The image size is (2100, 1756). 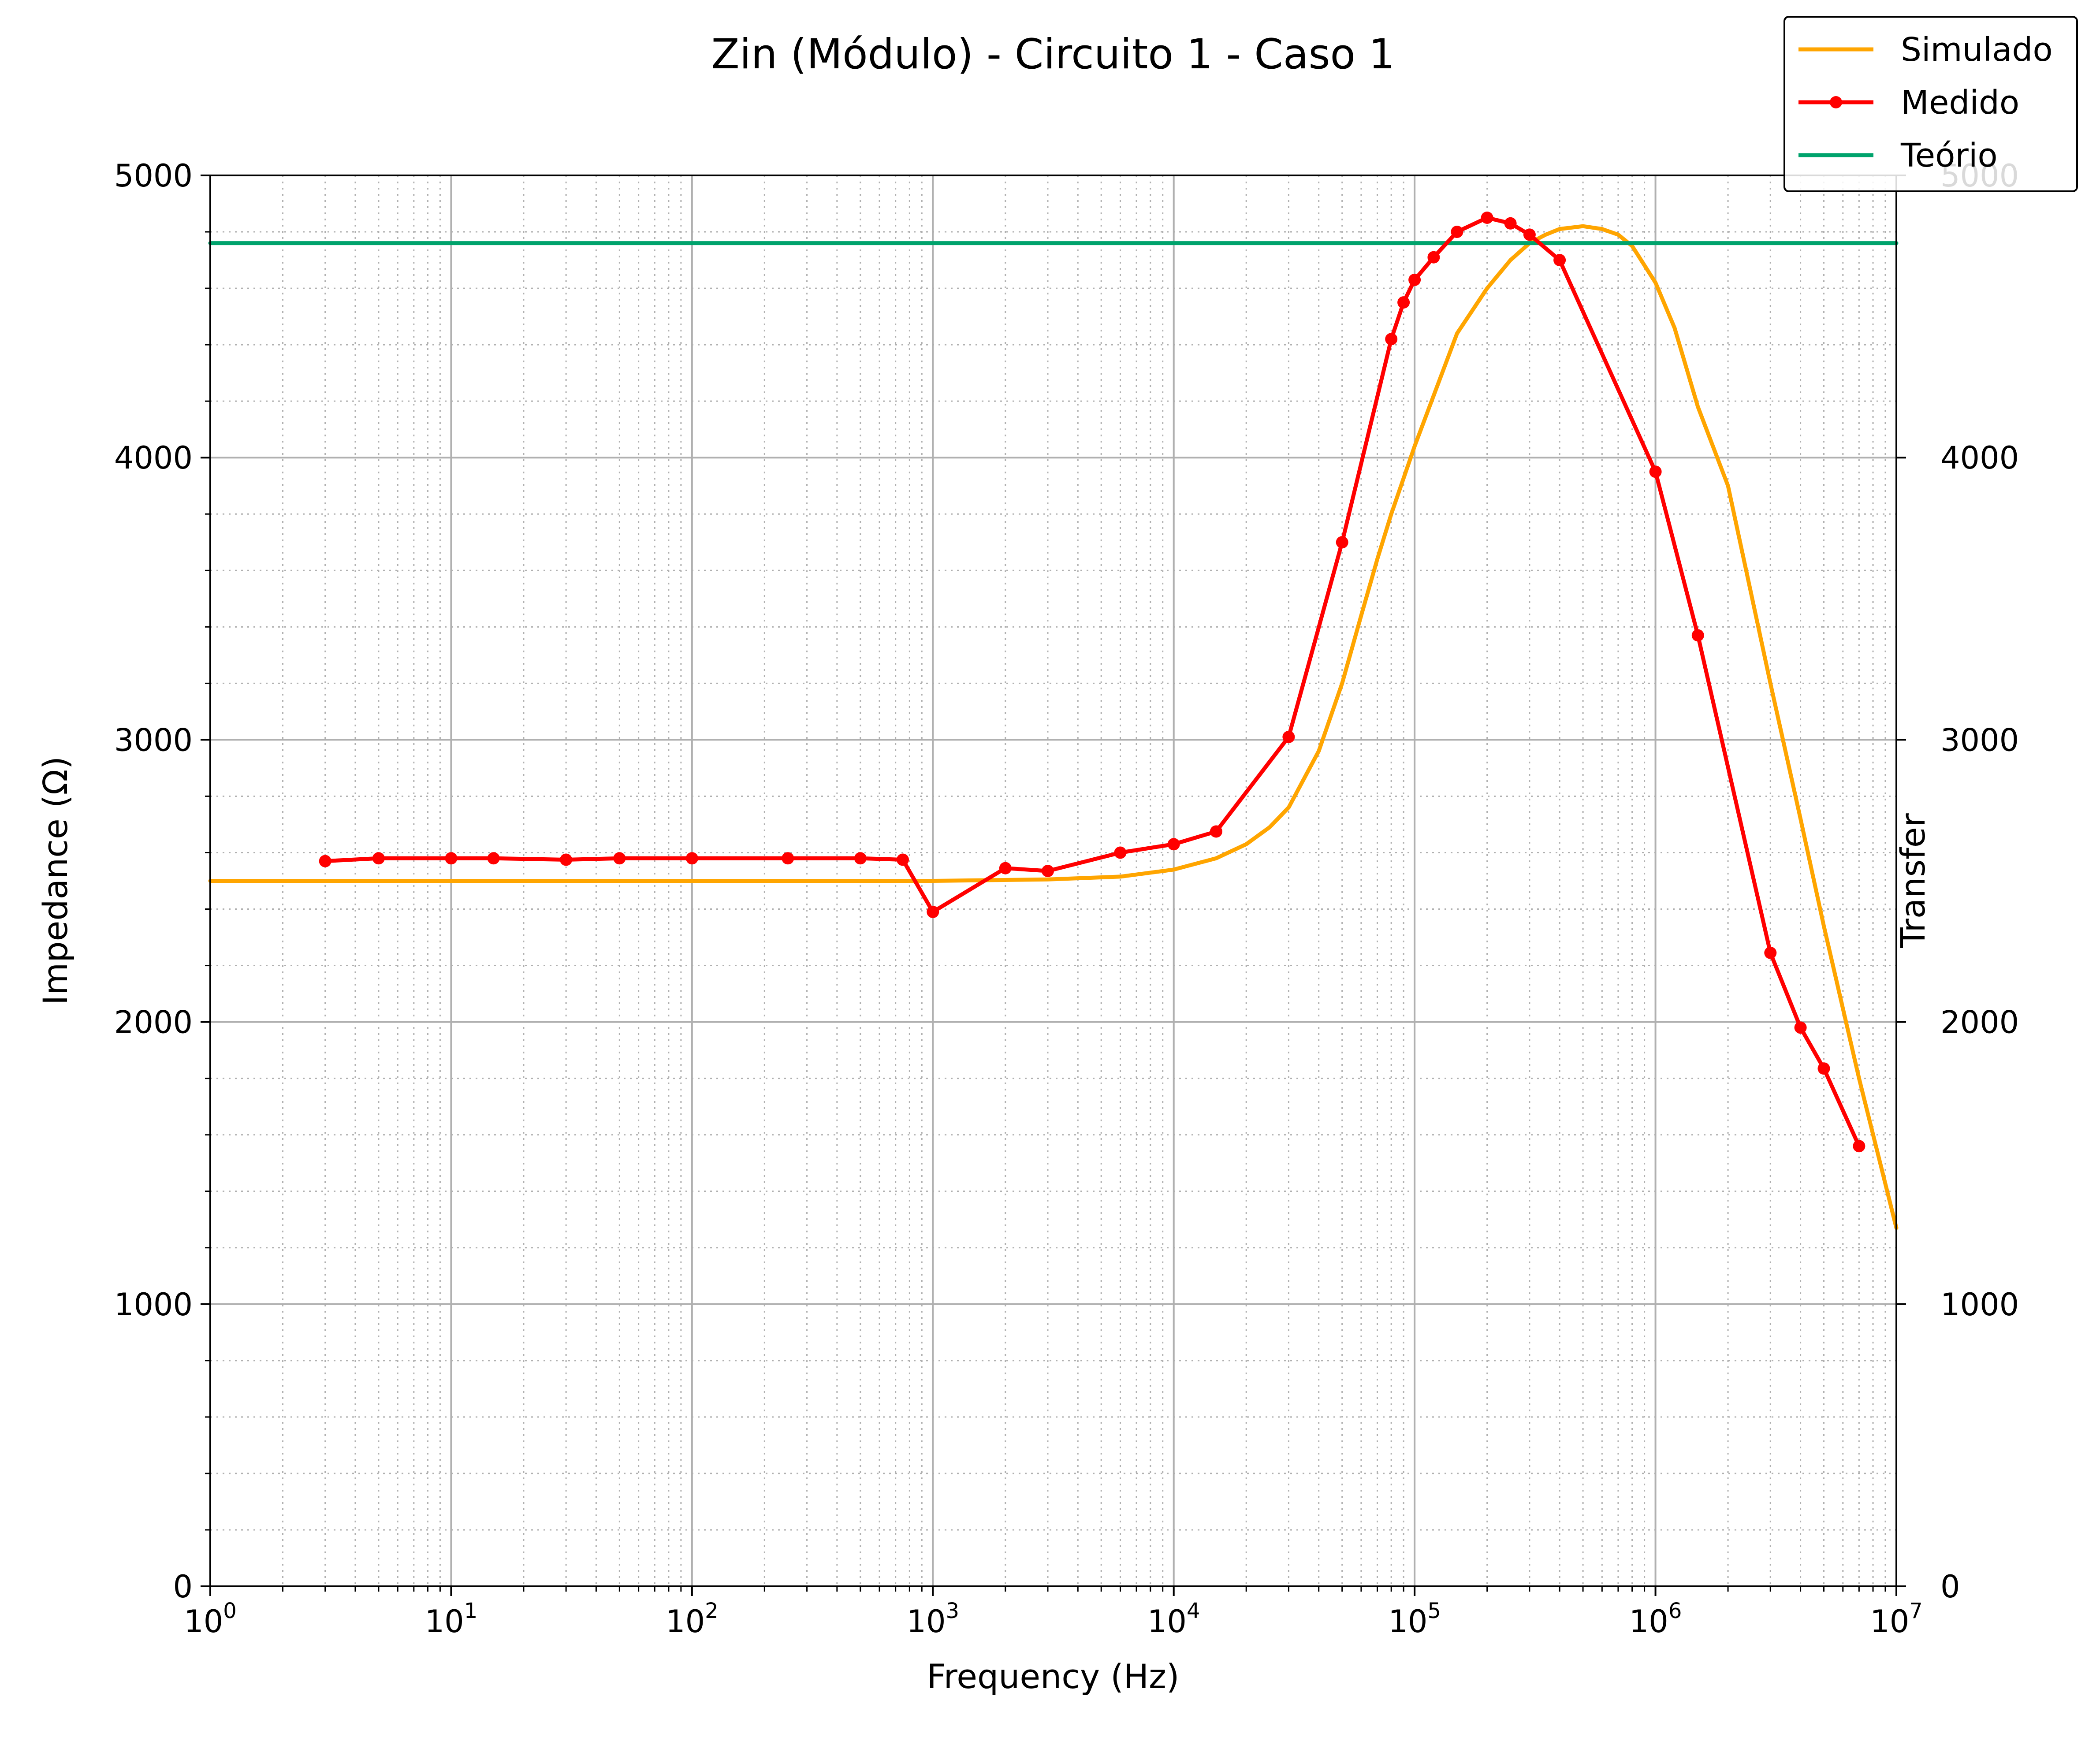 What do you see at coordinates (1655, 1619) in the screenshot?
I see `x-tick-label: 10⁶` at bounding box center [1655, 1619].